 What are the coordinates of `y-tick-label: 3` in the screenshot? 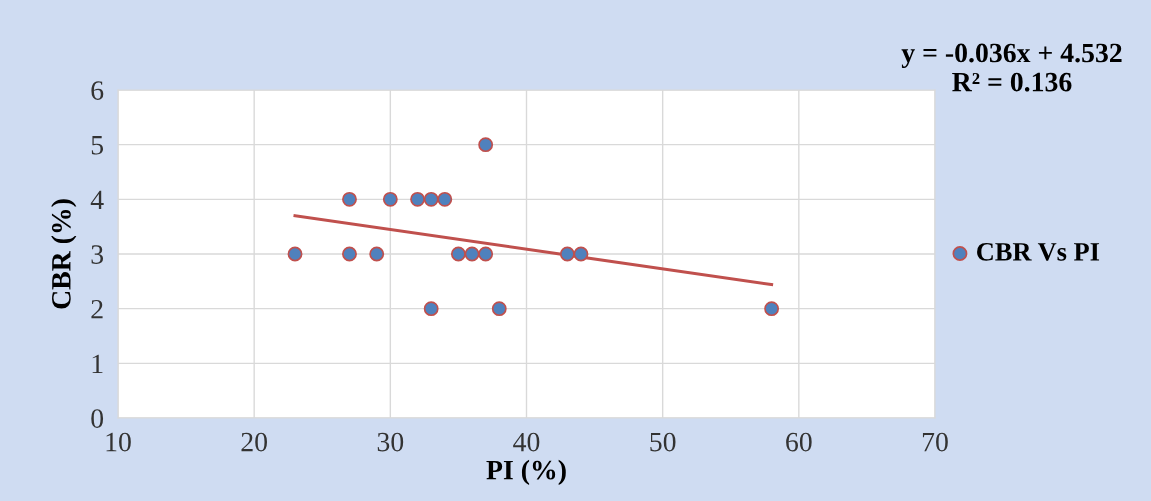 It's located at (97, 254).